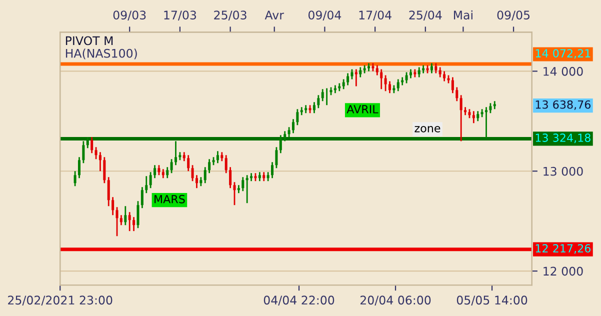  What do you see at coordinates (492, 301) in the screenshot?
I see `x-tick-label: 05/05 14:00` at bounding box center [492, 301].